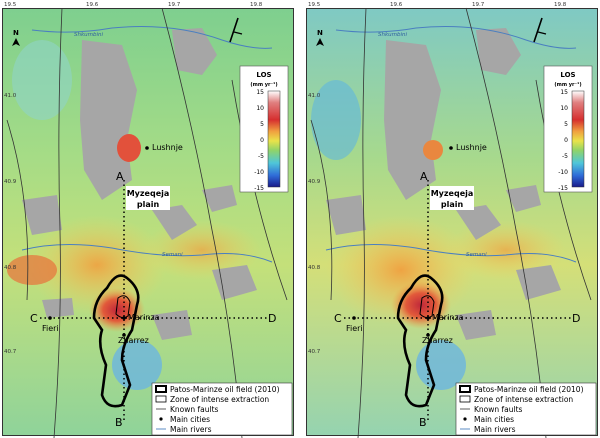  What do you see at coordinates (393, 35) in the screenshot?
I see `river-label-shkumbini: Shkumbini` at bounding box center [393, 35].